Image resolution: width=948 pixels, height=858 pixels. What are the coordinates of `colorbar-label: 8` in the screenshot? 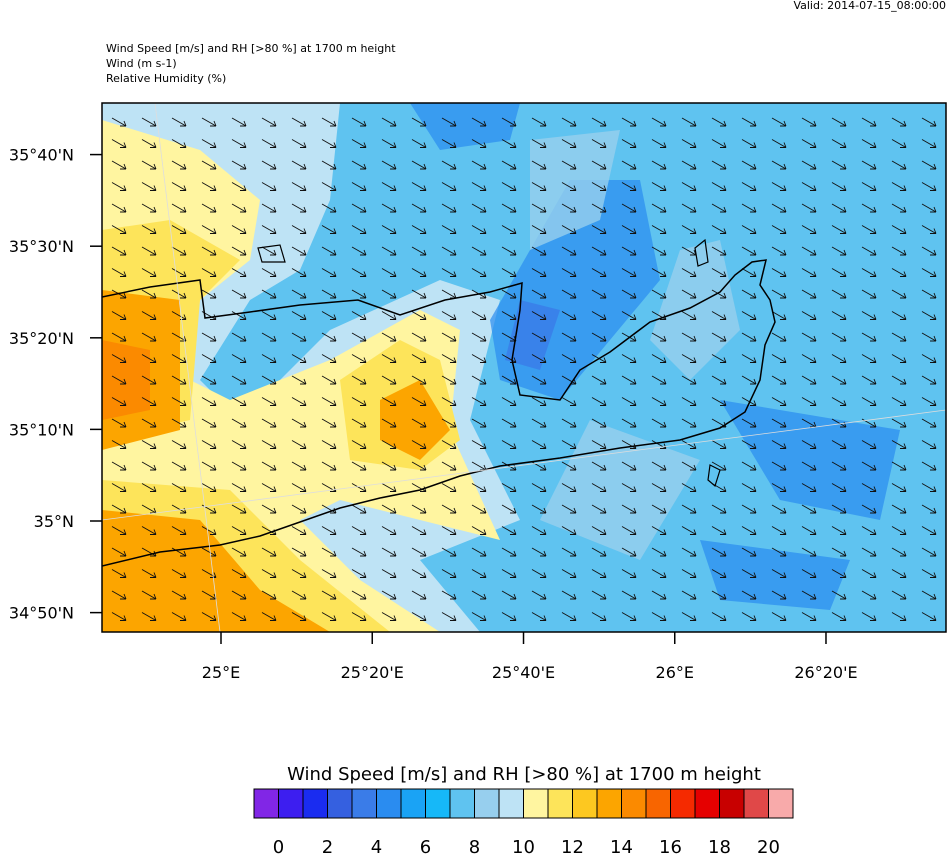 It's located at (474, 845).